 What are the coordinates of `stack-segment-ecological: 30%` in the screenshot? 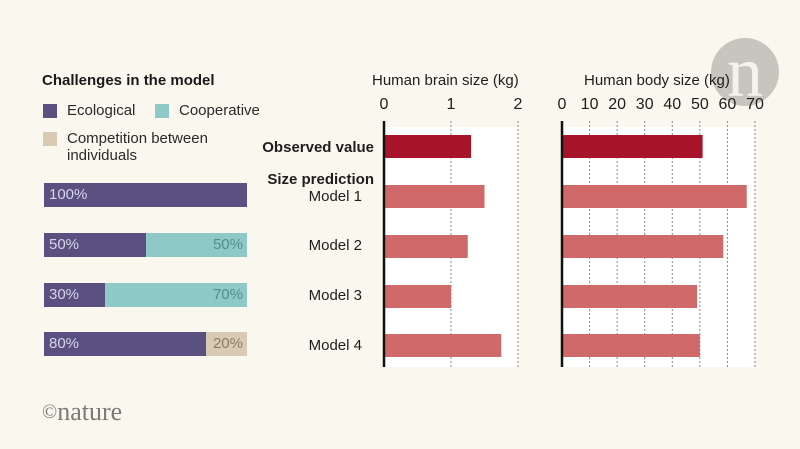 It's located at (74, 295).